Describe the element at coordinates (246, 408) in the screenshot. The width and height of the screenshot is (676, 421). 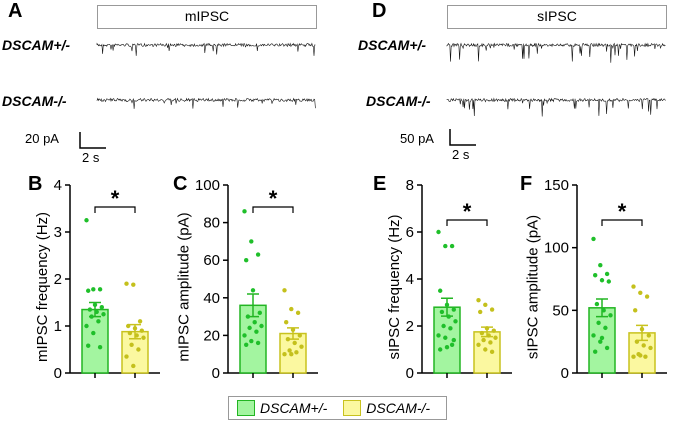
I see `legend-swatch-het` at that location.